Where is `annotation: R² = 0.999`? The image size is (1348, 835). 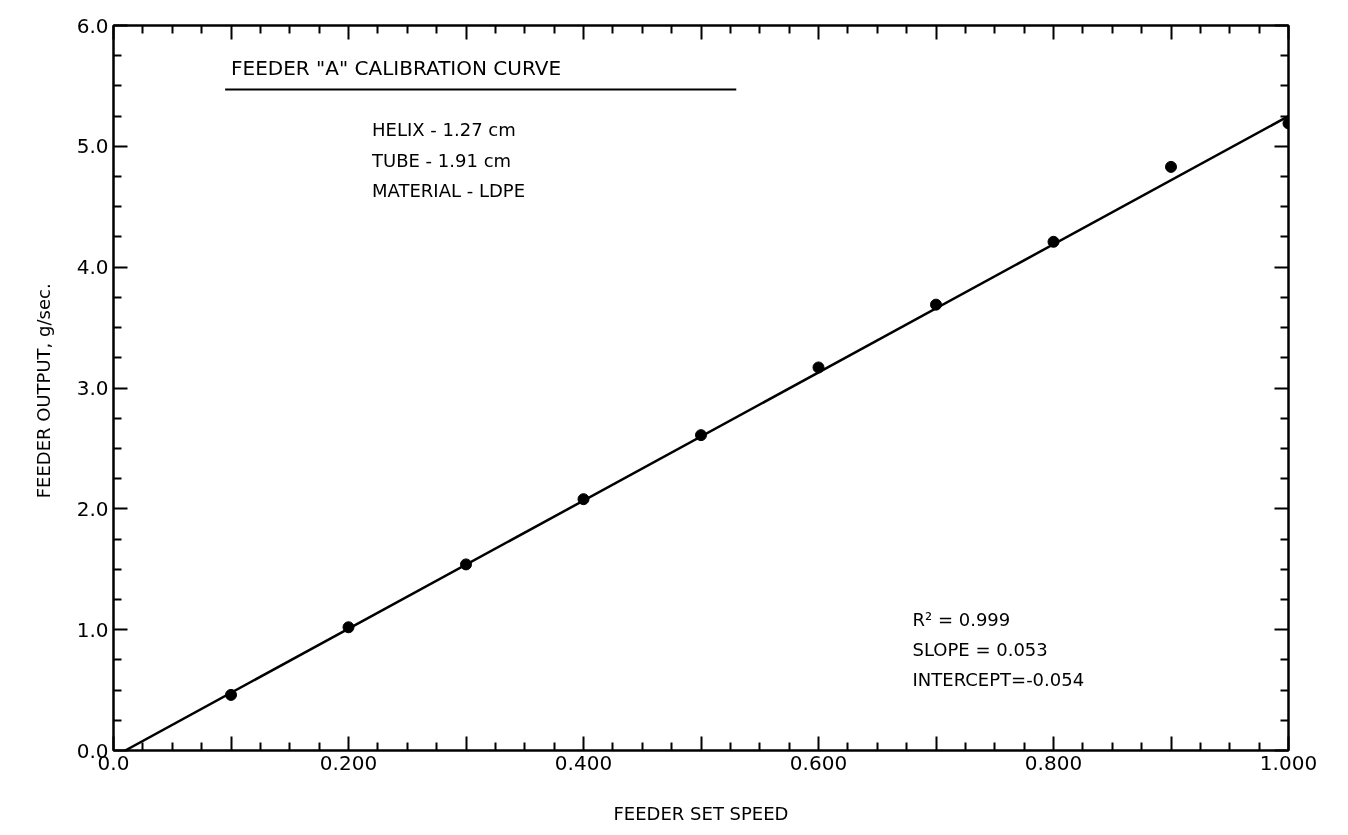 annotation: R² = 0.999 is located at coordinates (961, 619).